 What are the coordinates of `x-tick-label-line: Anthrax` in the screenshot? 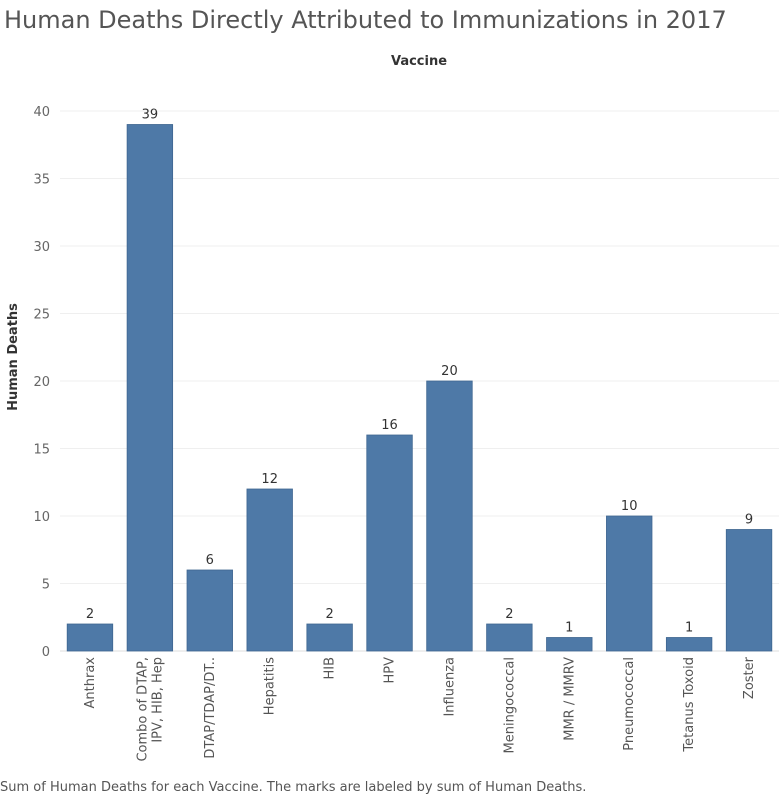 It's located at (90, 683).